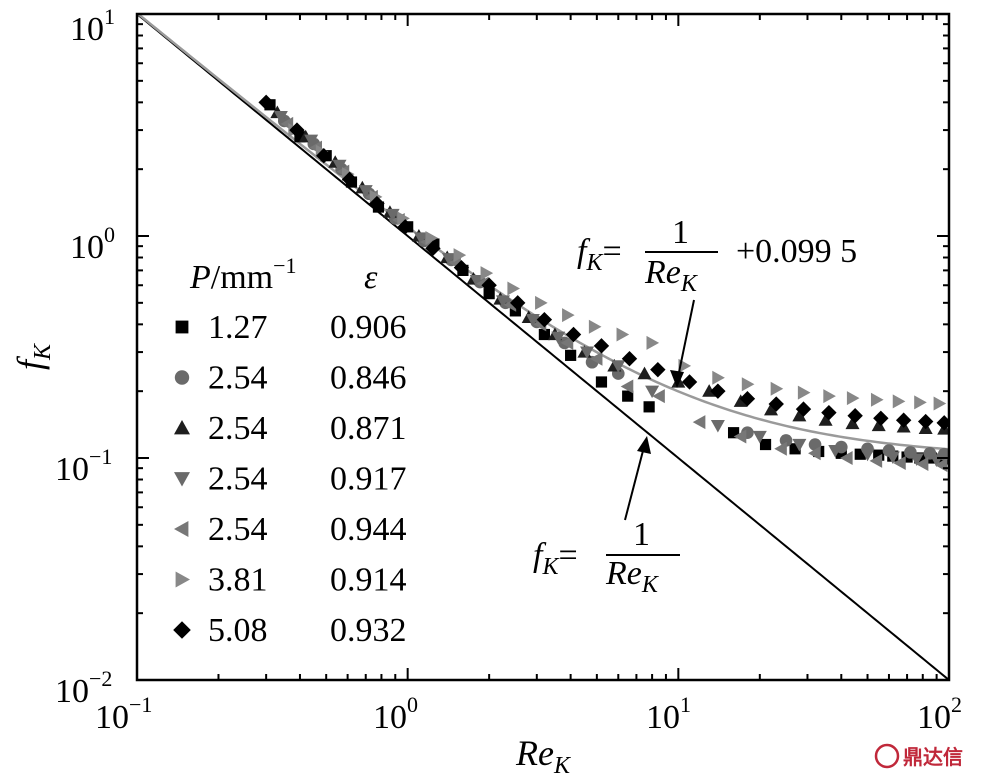 The height and width of the screenshot is (779, 981). Describe the element at coordinates (641, 534) in the screenshot. I see `svg-text: 1` at that location.